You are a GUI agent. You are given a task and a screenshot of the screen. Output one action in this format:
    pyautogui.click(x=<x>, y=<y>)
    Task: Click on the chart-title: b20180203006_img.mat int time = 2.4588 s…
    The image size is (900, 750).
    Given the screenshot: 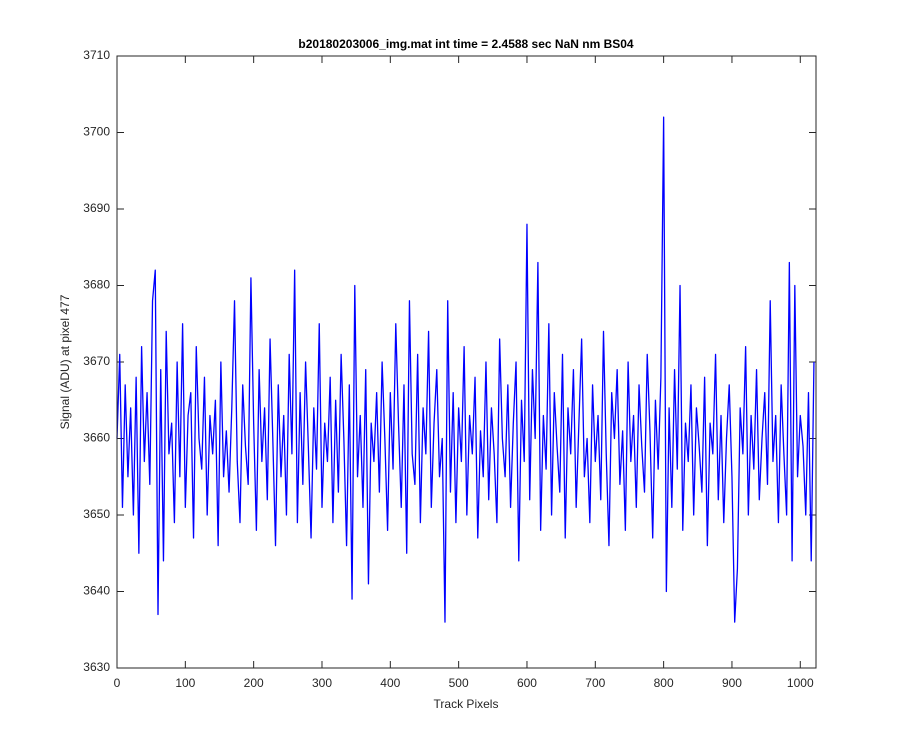 What is the action you would take?
    pyautogui.click(x=466, y=44)
    